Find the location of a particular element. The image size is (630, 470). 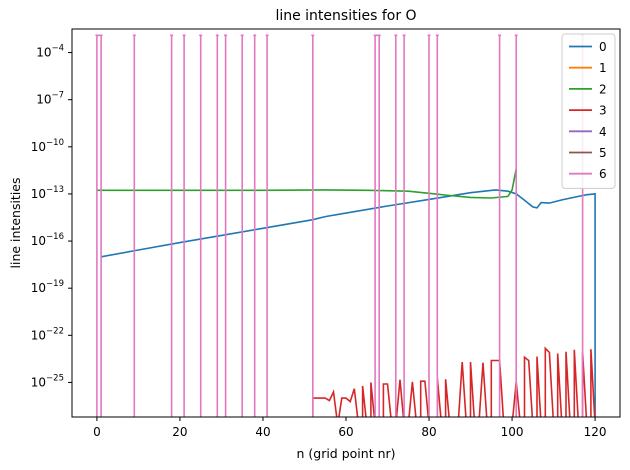

legend-label-2: 2 is located at coordinates (603, 89).